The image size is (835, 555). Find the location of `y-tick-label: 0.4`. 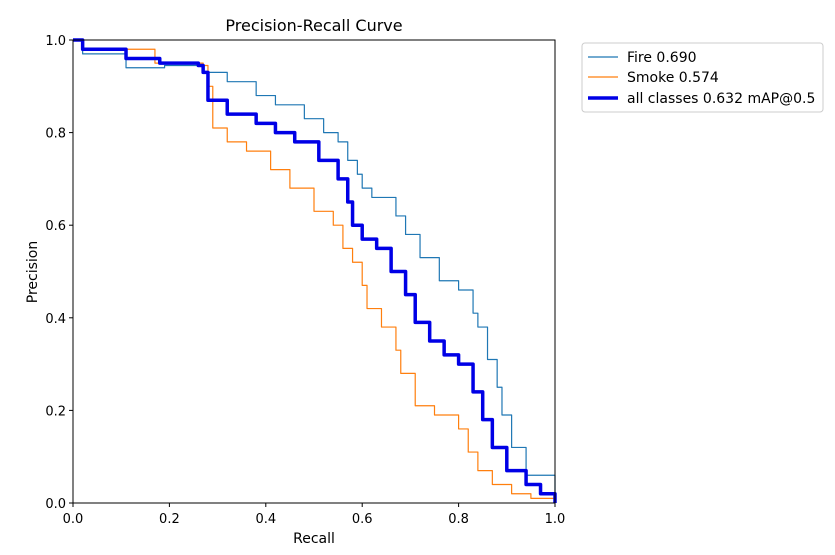

y-tick-label: 0.4 is located at coordinates (55, 319).